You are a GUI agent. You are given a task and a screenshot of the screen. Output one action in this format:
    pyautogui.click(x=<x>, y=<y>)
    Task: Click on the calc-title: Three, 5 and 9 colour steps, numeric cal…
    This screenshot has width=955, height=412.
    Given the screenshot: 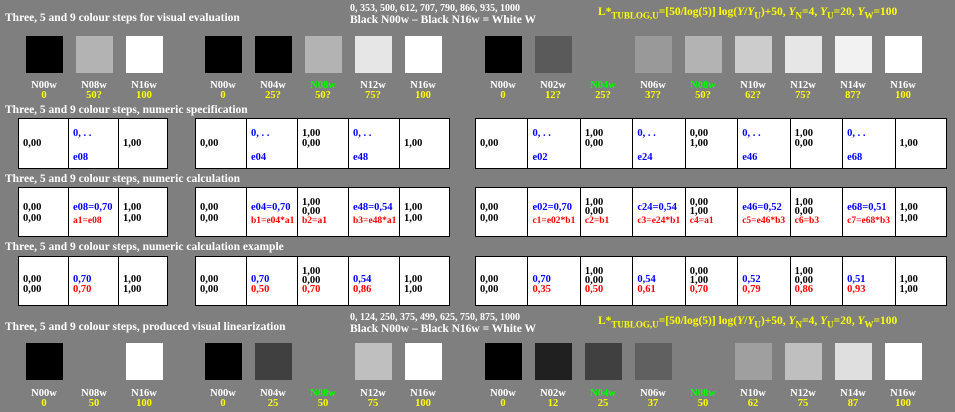 What is the action you would take?
    pyautogui.click(x=123, y=179)
    